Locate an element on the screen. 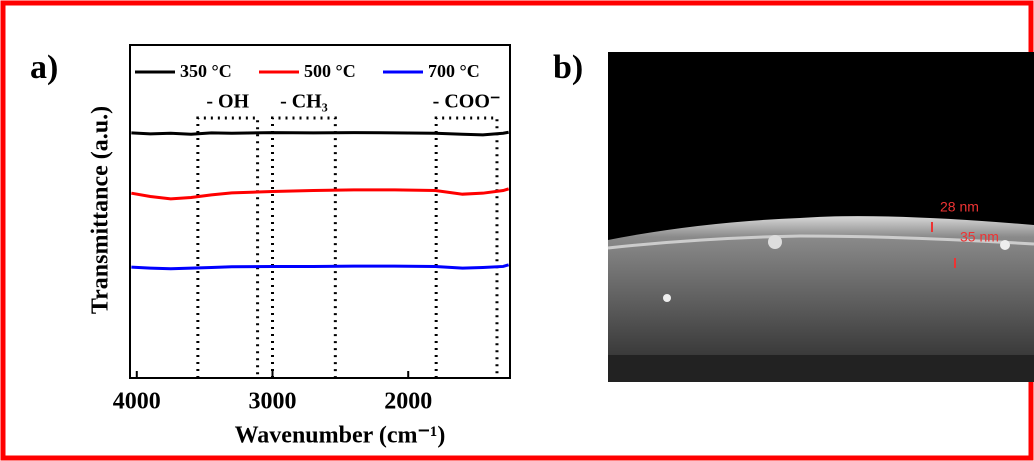  sem-layer is located at coordinates (820, 242).